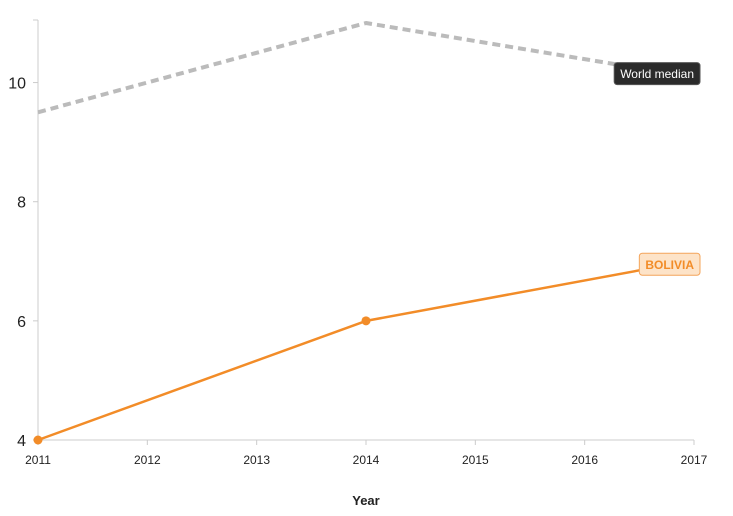  What do you see at coordinates (584, 460) in the screenshot?
I see `x-tick-label: 2016` at bounding box center [584, 460].